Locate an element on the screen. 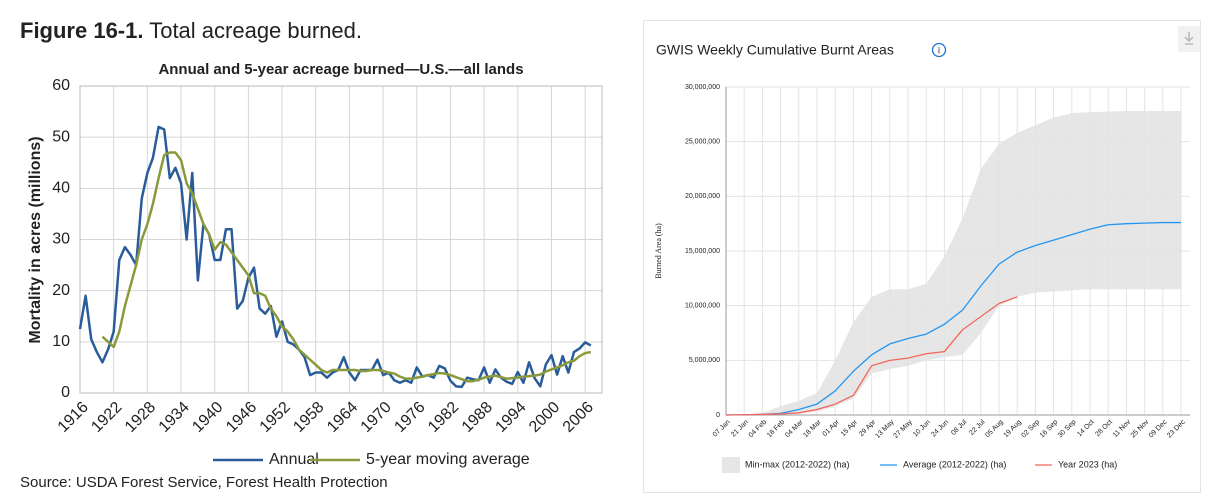 This screenshot has width=1215, height=500. download-icon is located at coordinates (1189, 38).